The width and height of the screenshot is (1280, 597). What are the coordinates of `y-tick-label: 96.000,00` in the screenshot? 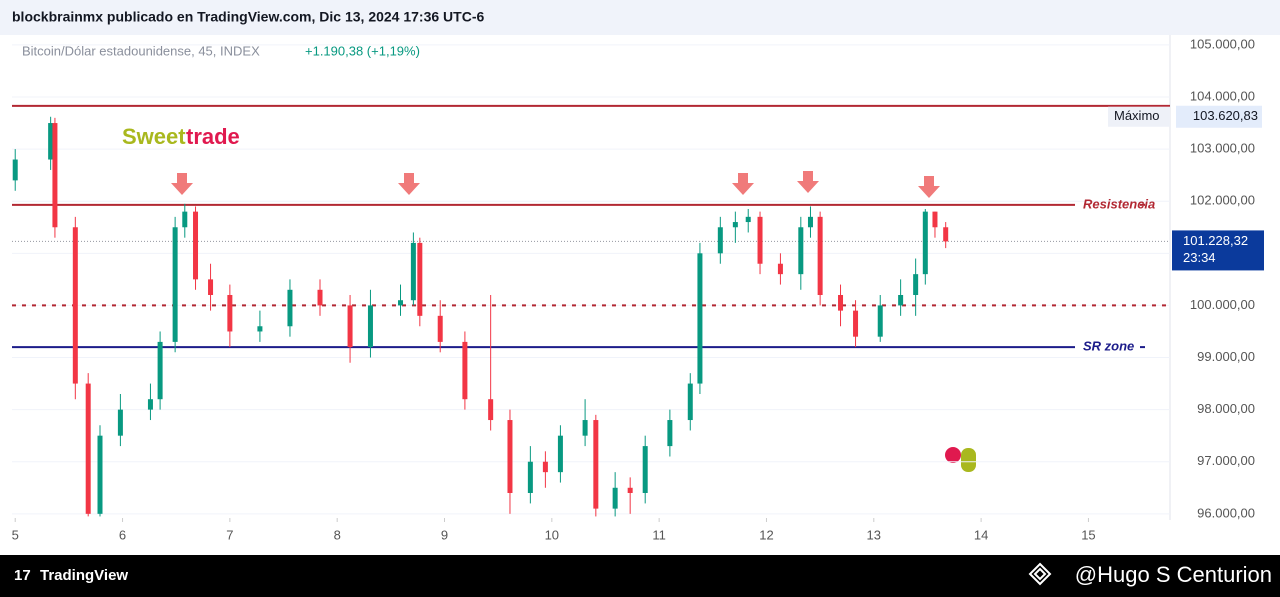 It's located at (1226, 512).